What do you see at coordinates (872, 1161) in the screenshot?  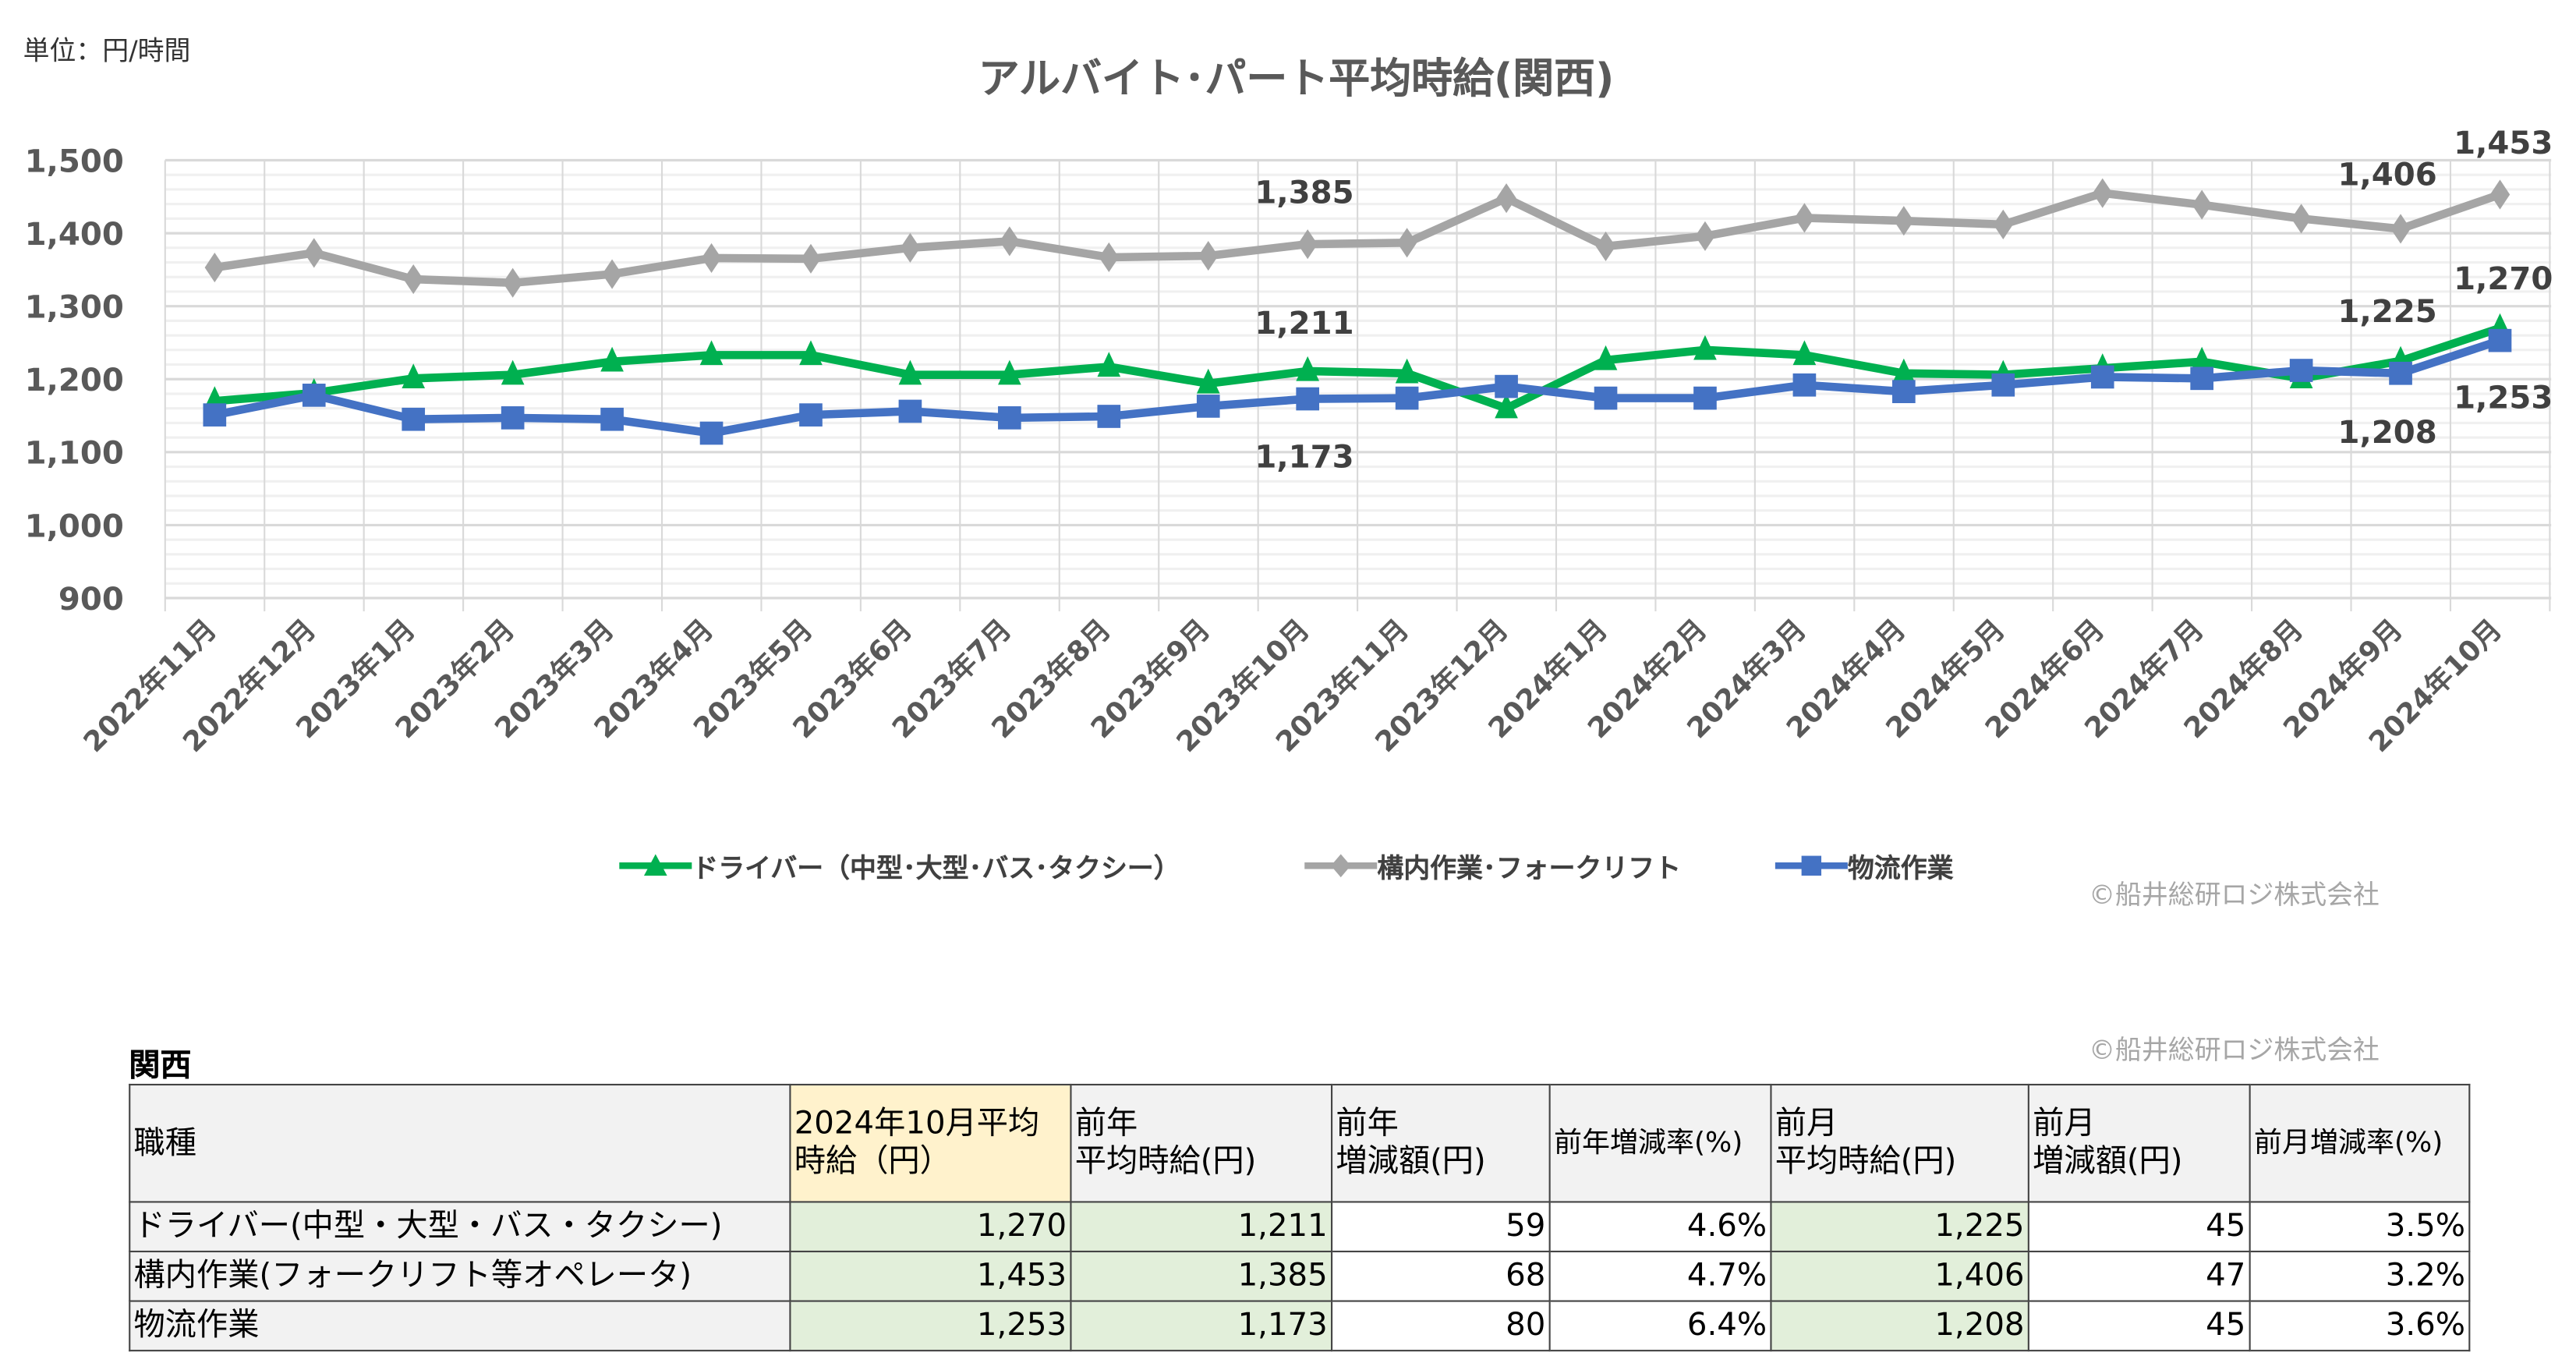 I see `header-line: 時給（円）` at bounding box center [872, 1161].